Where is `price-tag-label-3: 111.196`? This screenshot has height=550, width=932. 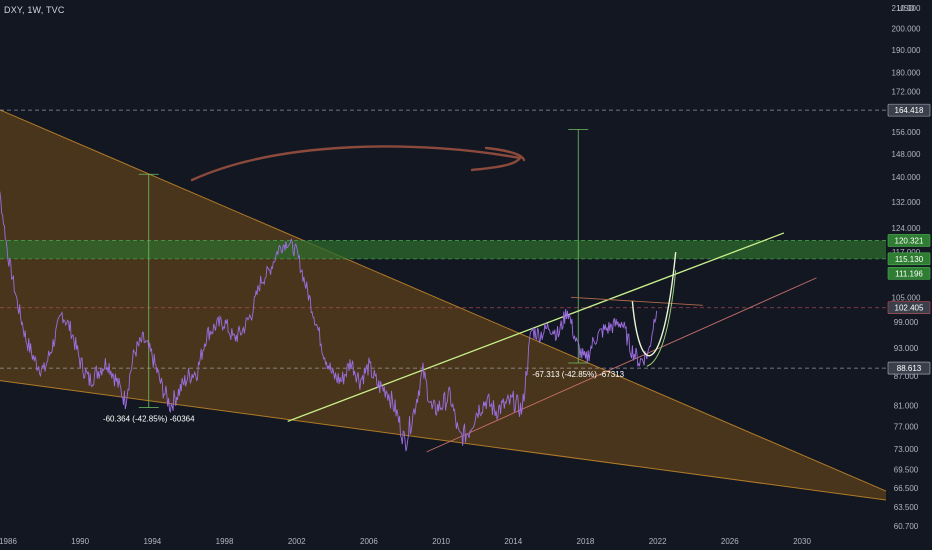 price-tag-label-3: 111.196 is located at coordinates (909, 273).